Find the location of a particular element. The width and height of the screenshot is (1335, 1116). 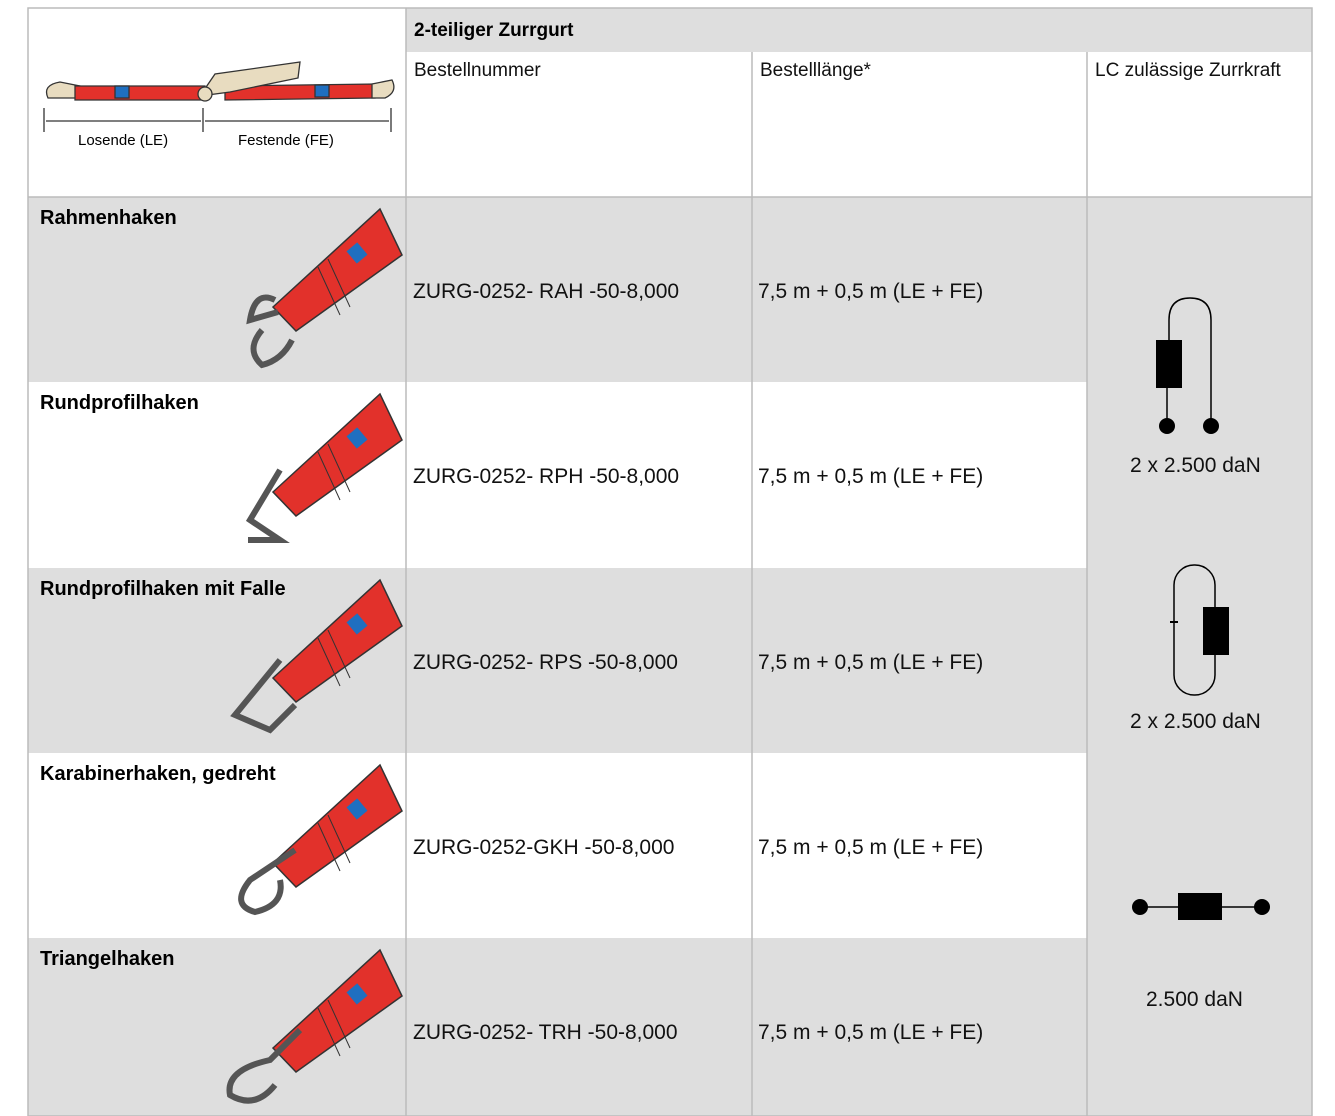

product-name: Rundprofilhaken mit Falle is located at coordinates (163, 589).